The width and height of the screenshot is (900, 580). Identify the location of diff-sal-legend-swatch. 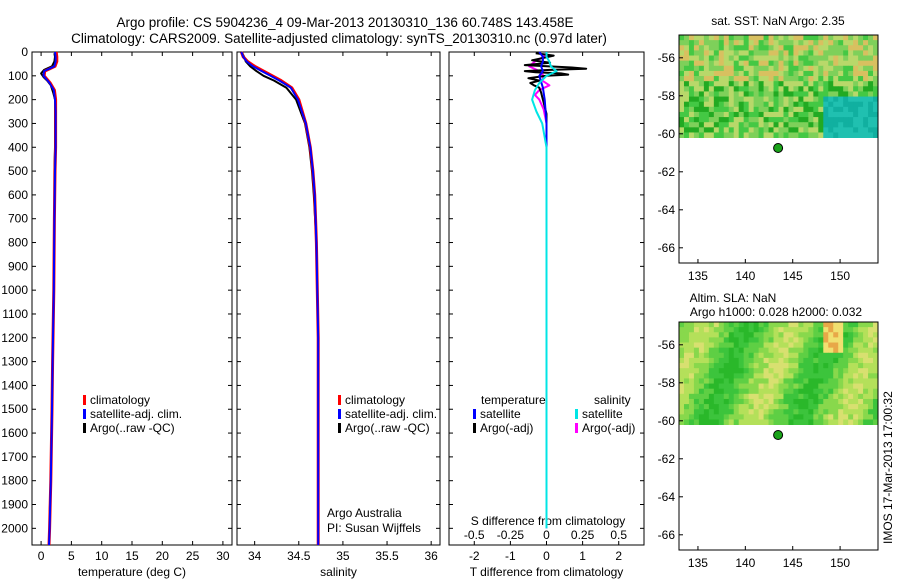
(576, 428).